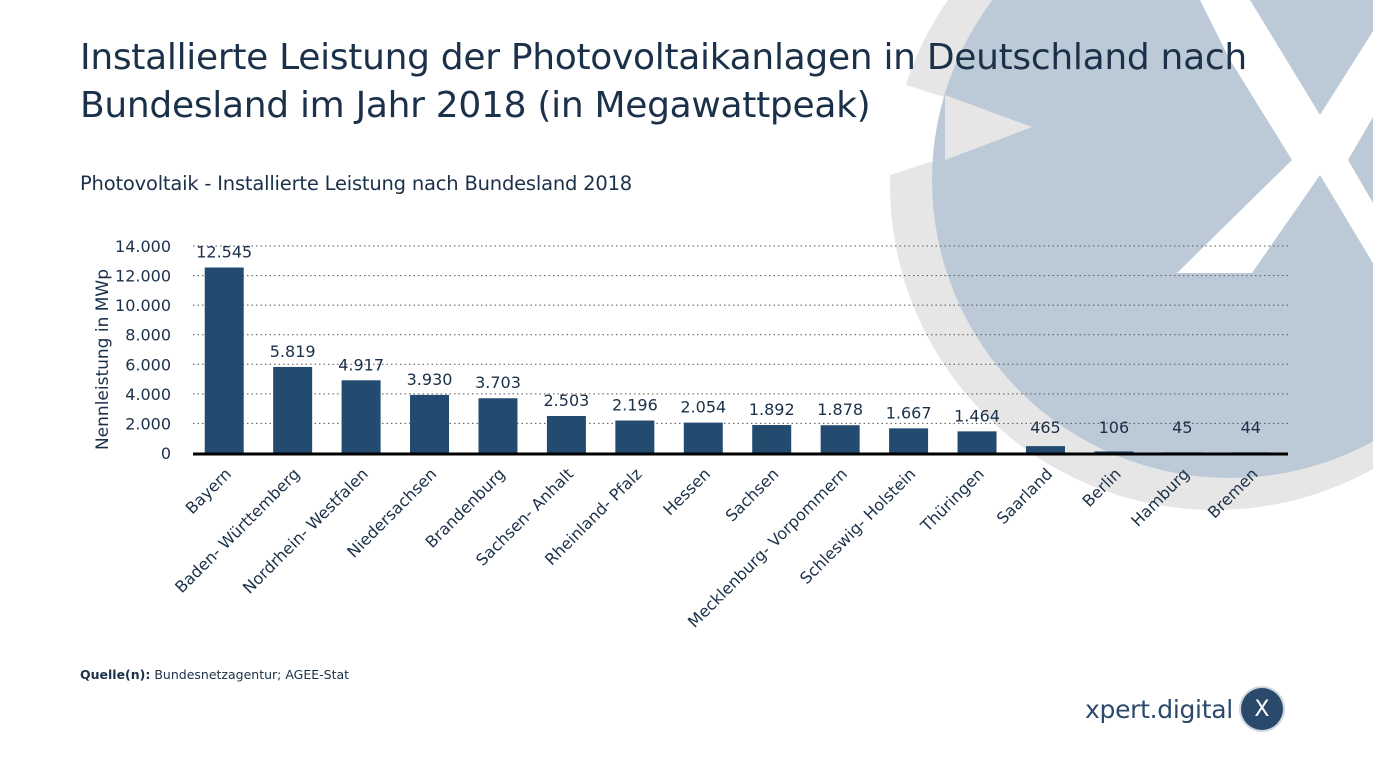 This screenshot has width=1373, height=773. I want to click on y-tick-label: 8.000, so click(148, 335).